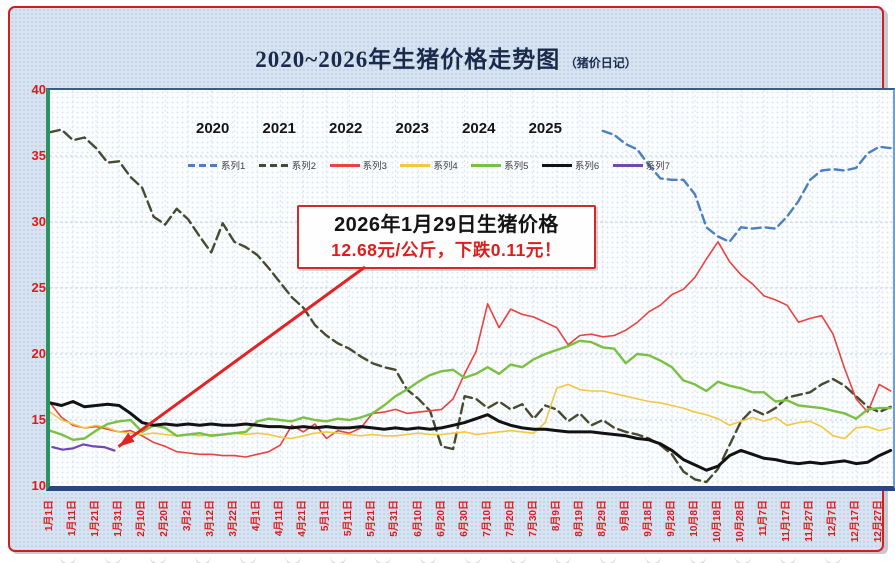  I want to click on y-tick-label: 35, so click(38, 155).